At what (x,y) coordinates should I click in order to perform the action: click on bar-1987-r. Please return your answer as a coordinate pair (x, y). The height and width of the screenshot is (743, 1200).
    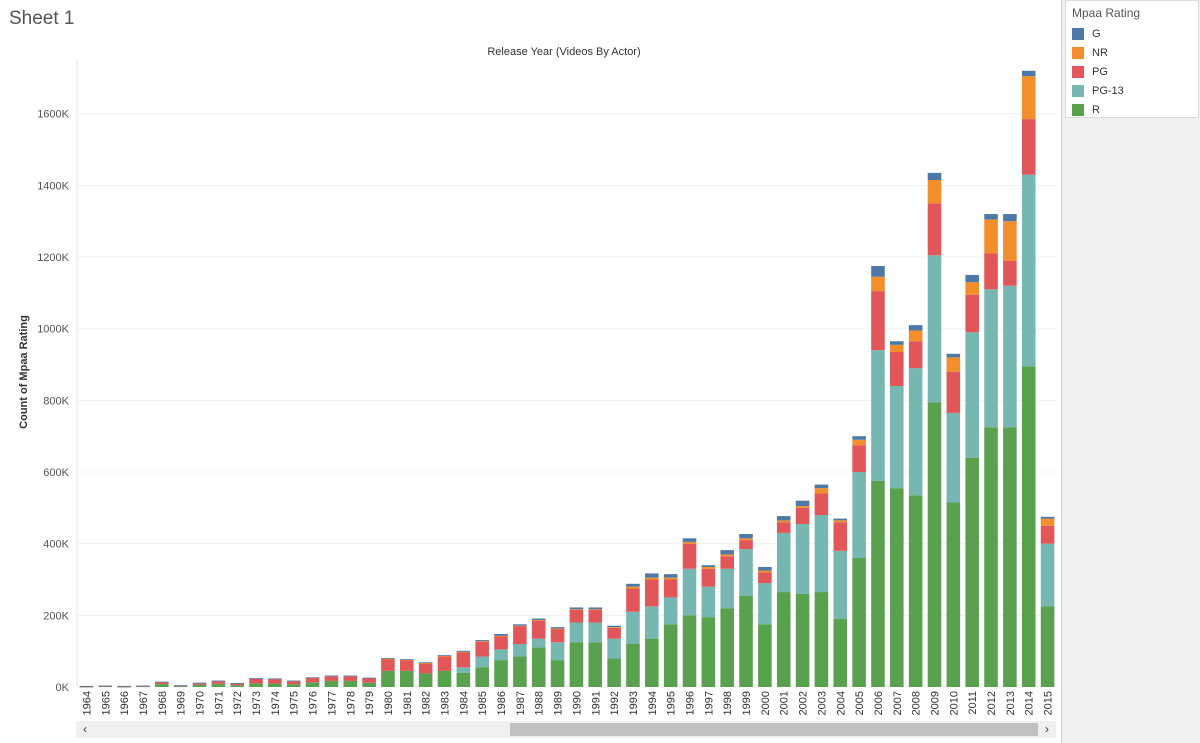
    Looking at the image, I should click on (520, 671).